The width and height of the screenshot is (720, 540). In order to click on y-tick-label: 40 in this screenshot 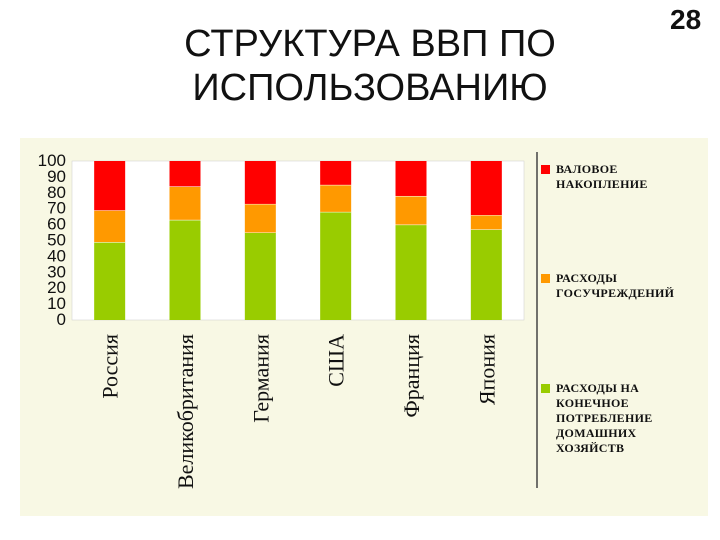, I will do `click(56, 255)`.